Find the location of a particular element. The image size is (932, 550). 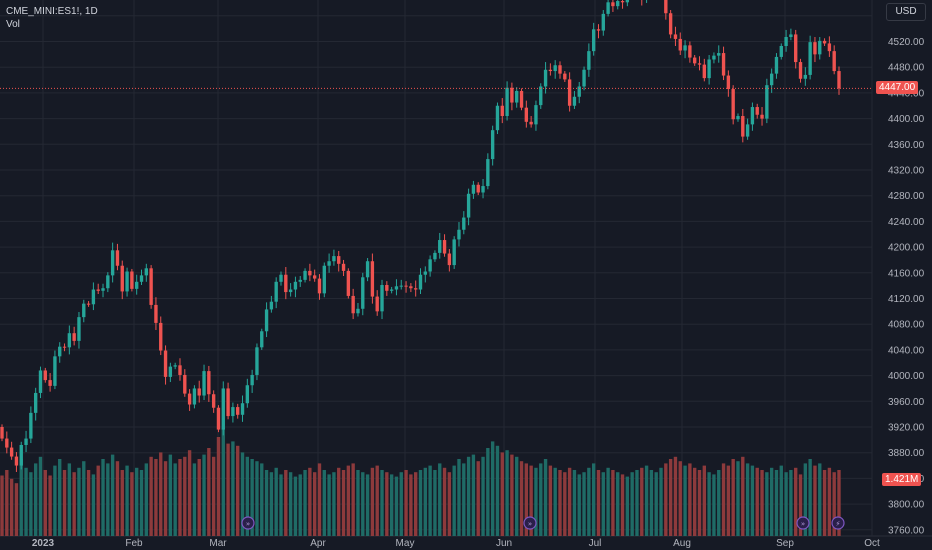

x-tick-label: Jul is located at coordinates (595, 543).